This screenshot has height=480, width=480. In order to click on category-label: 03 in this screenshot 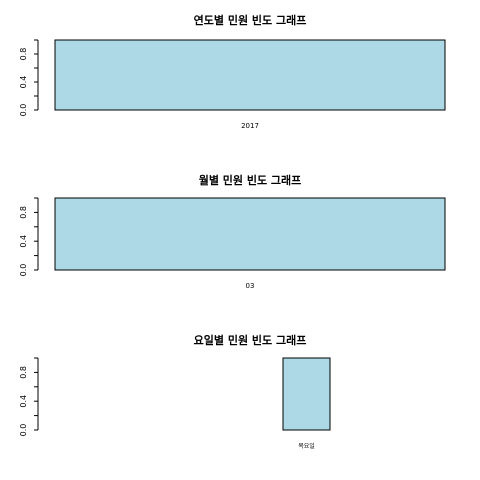, I will do `click(250, 286)`.